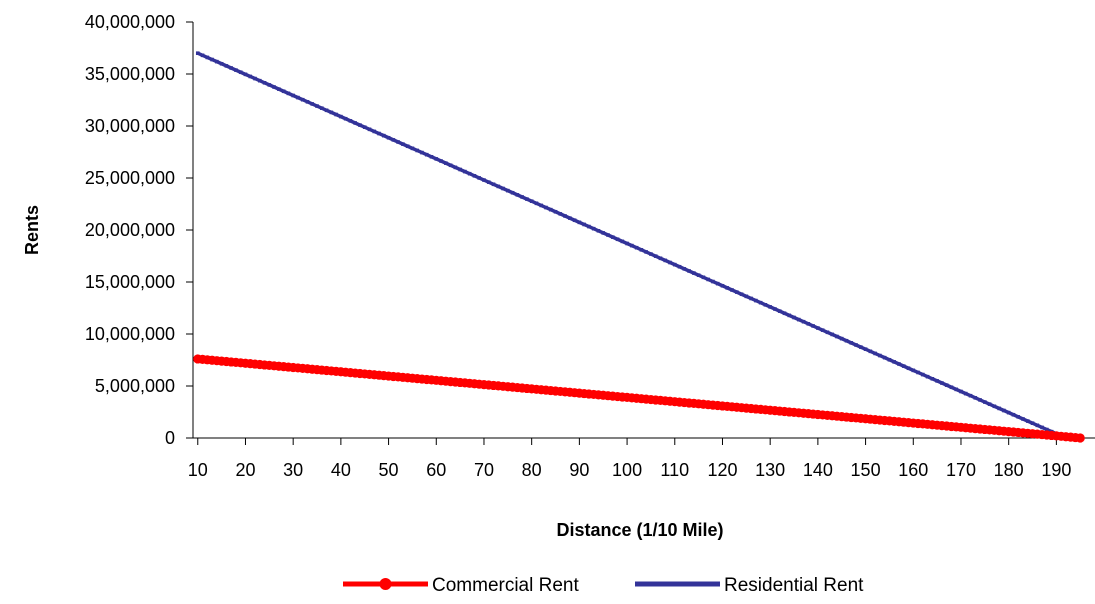 This screenshot has height=604, width=1095. Describe the element at coordinates (505, 585) in the screenshot. I see `legend-label: Commercial Rent` at that location.